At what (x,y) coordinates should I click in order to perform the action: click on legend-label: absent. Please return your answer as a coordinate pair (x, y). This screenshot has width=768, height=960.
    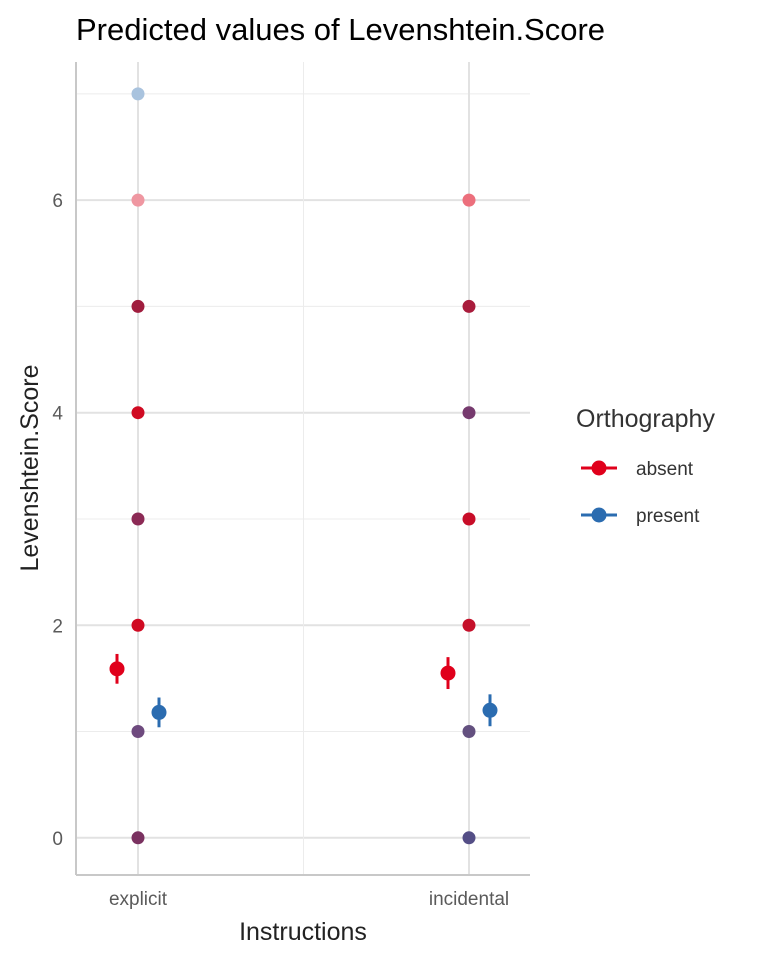
    Looking at the image, I should click on (665, 469).